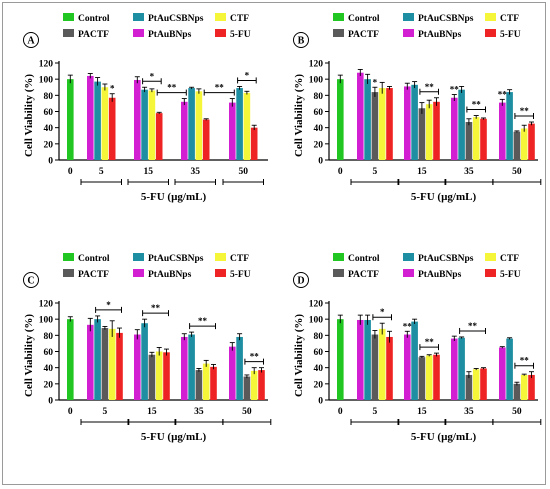  What do you see at coordinates (319, 97) in the screenshot?
I see `y-tick-label: 80` at bounding box center [319, 97].